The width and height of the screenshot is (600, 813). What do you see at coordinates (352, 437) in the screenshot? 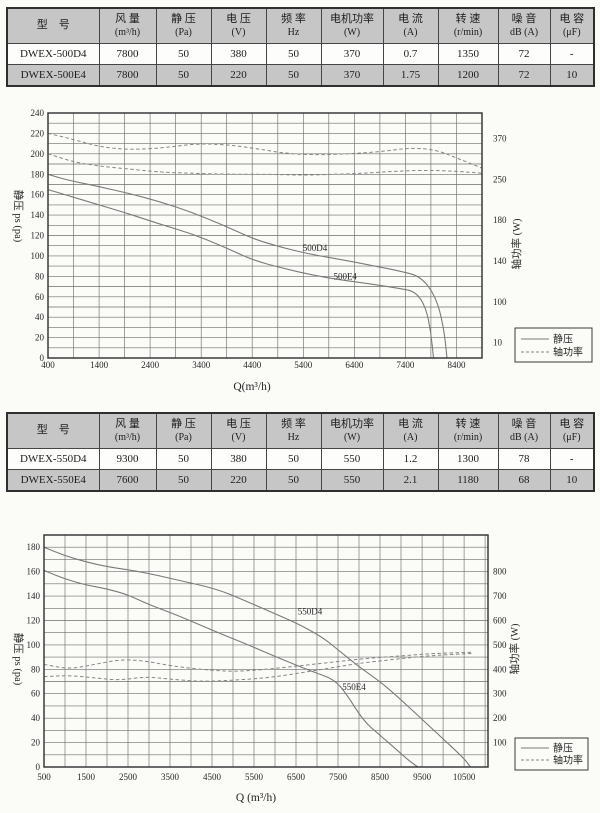
I see `col-header-unit: (W)` at bounding box center [352, 437].